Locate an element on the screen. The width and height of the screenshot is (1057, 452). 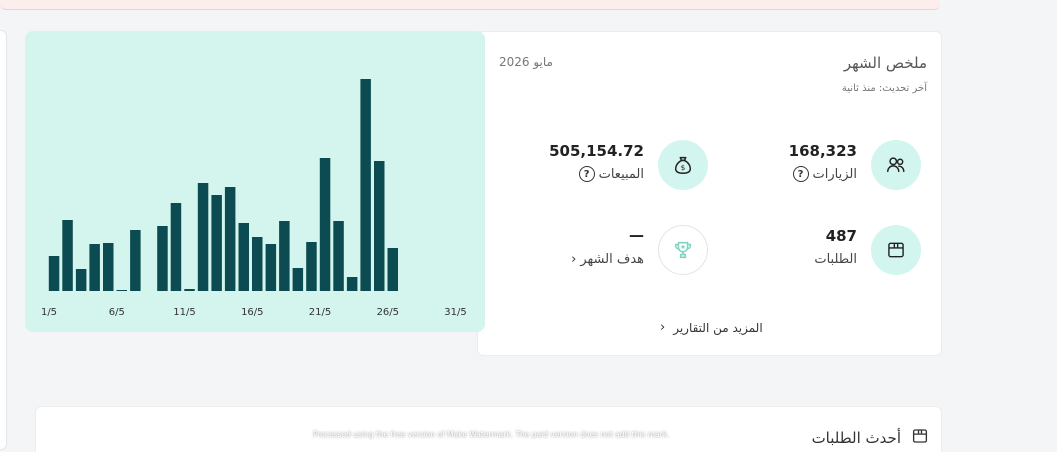
goal-value: — is located at coordinates (636, 235).